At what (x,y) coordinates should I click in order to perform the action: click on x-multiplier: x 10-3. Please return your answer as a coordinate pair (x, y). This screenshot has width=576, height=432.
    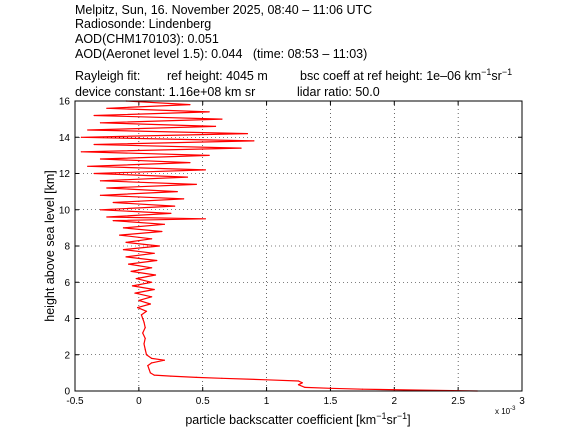
    Looking at the image, I should click on (505, 411).